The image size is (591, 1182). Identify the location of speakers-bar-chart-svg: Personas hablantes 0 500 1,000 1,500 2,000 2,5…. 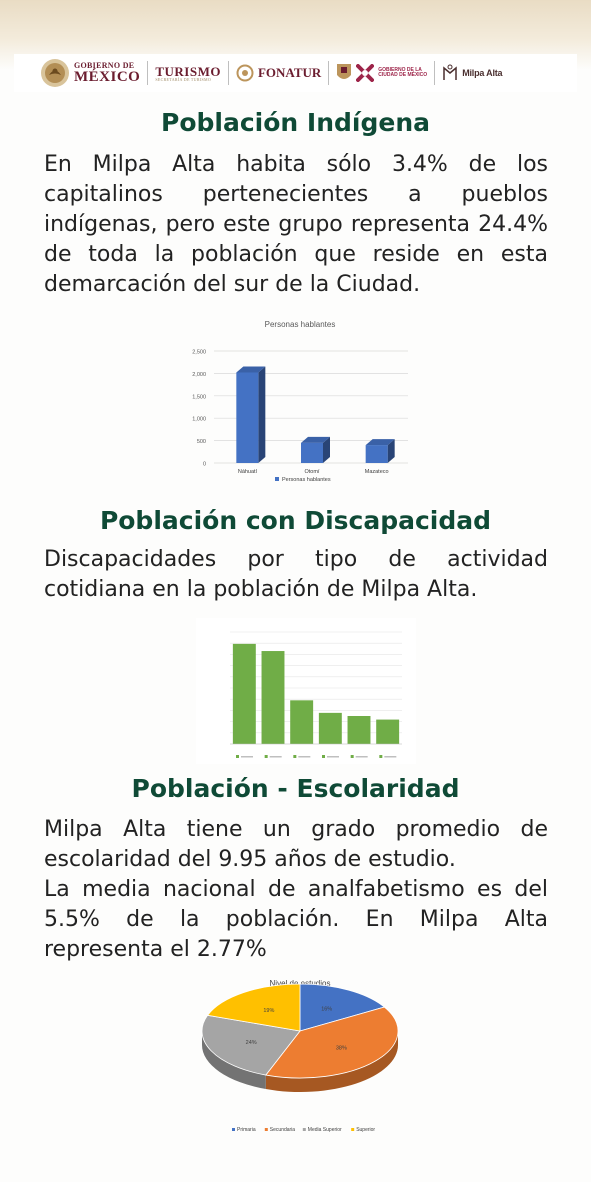
(300, 401).